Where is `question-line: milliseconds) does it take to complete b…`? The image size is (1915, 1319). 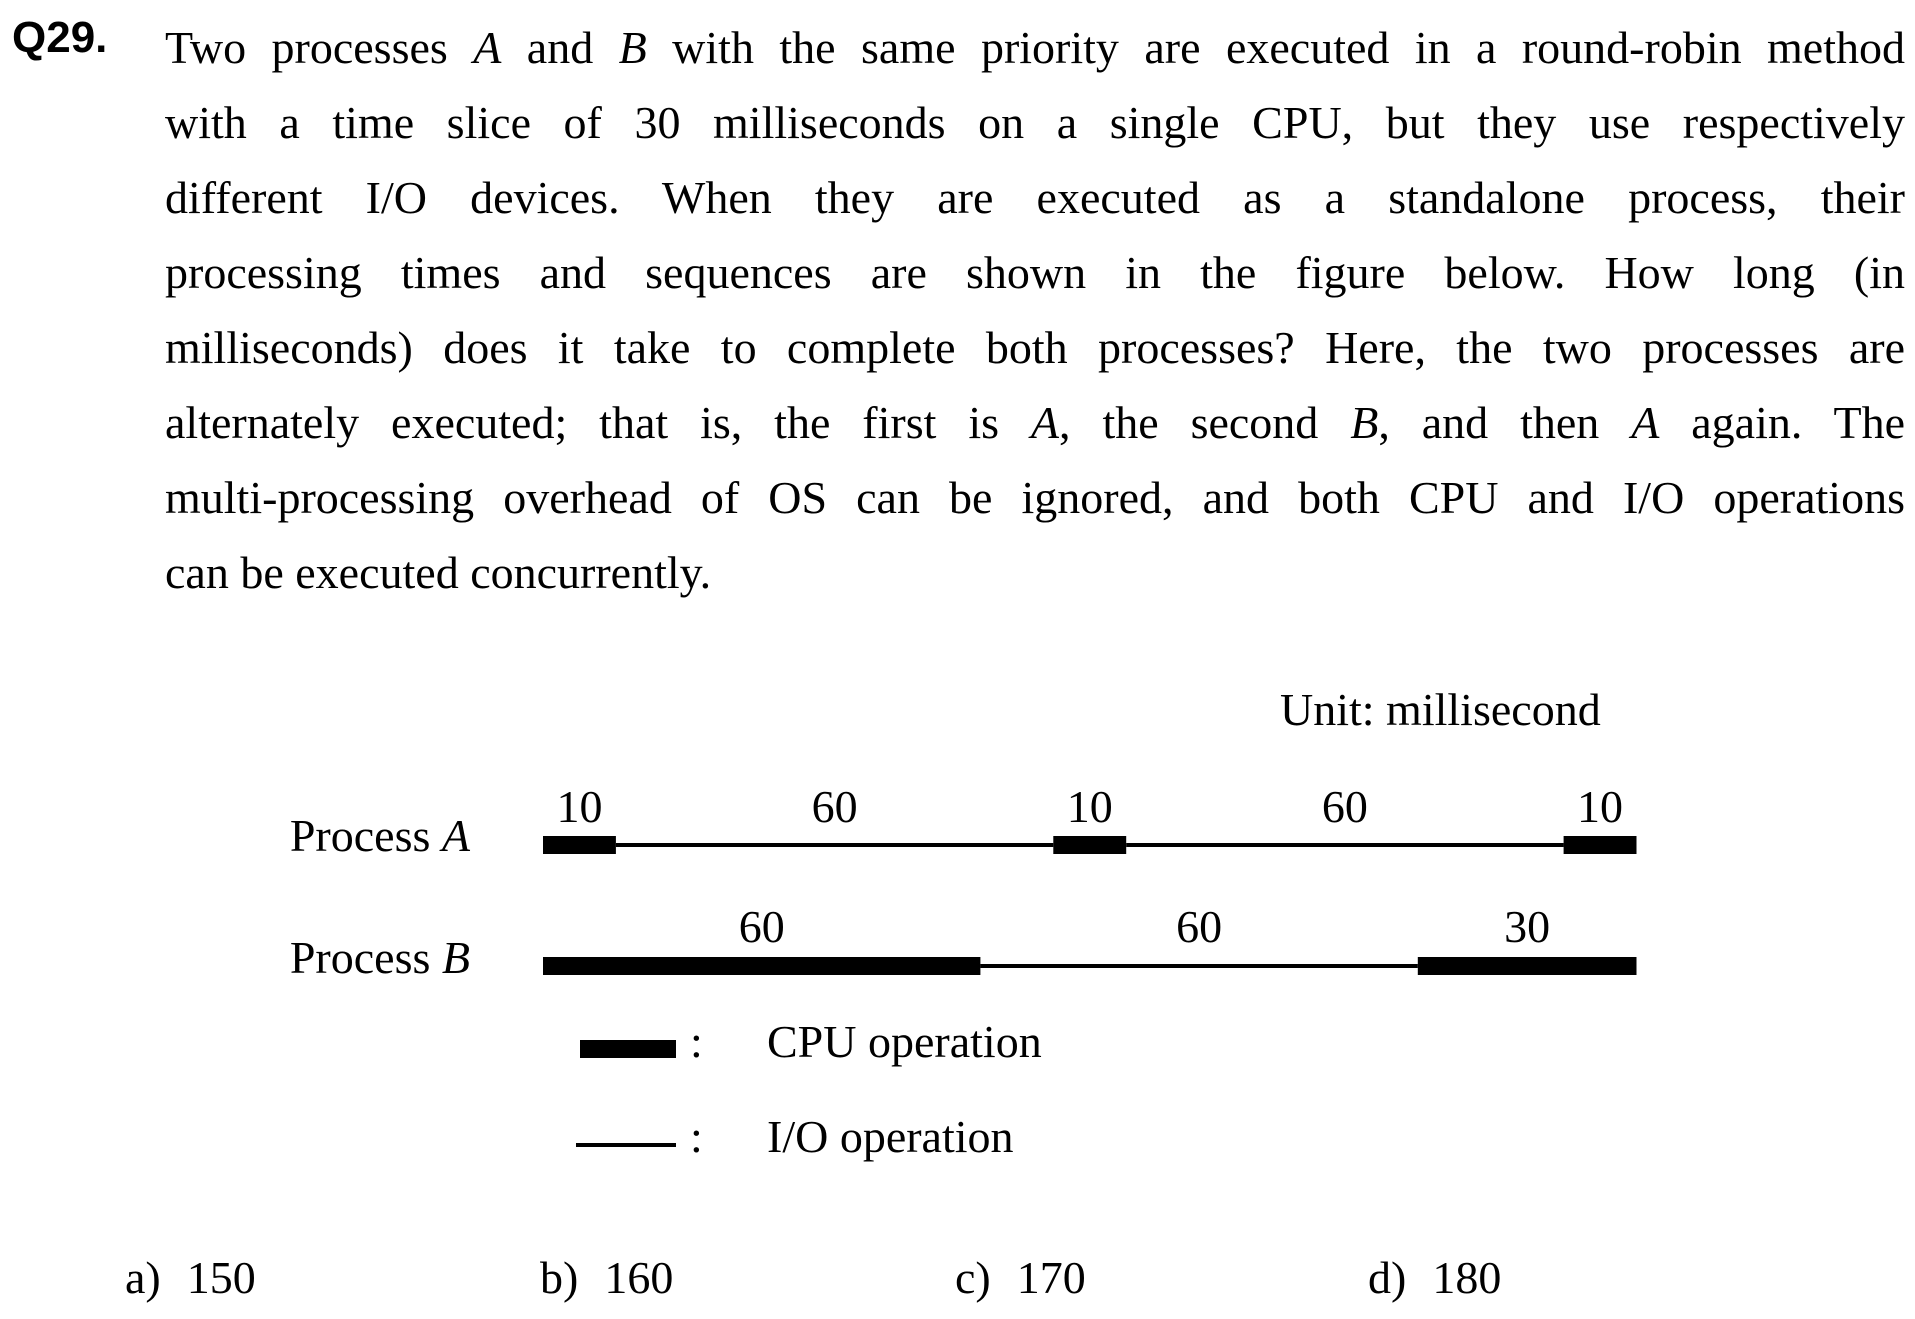
question-line: milliseconds) does it take to complete b… is located at coordinates (1035, 347).